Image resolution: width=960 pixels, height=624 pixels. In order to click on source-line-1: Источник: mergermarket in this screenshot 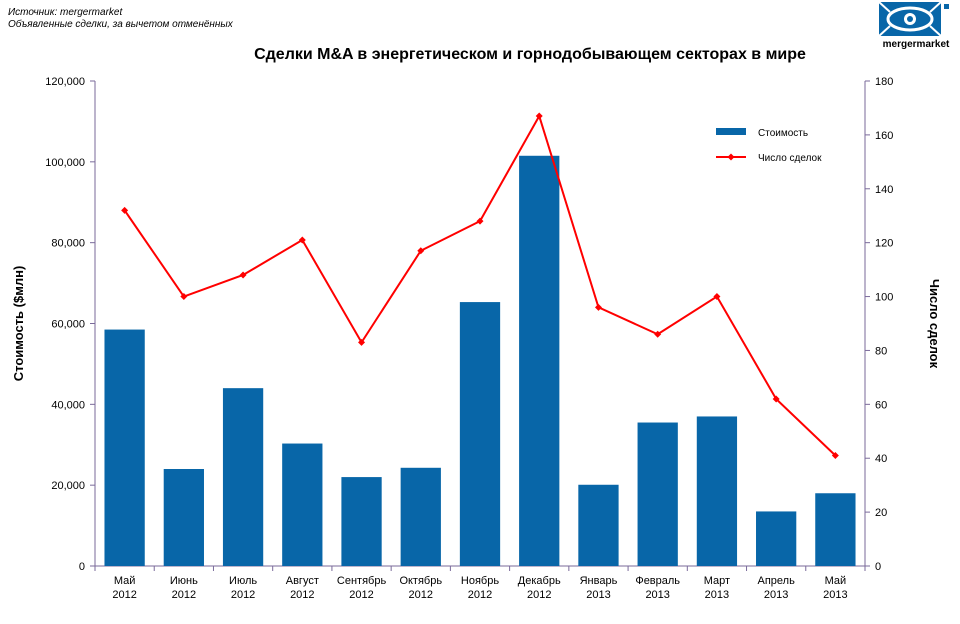, I will do `click(65, 12)`.